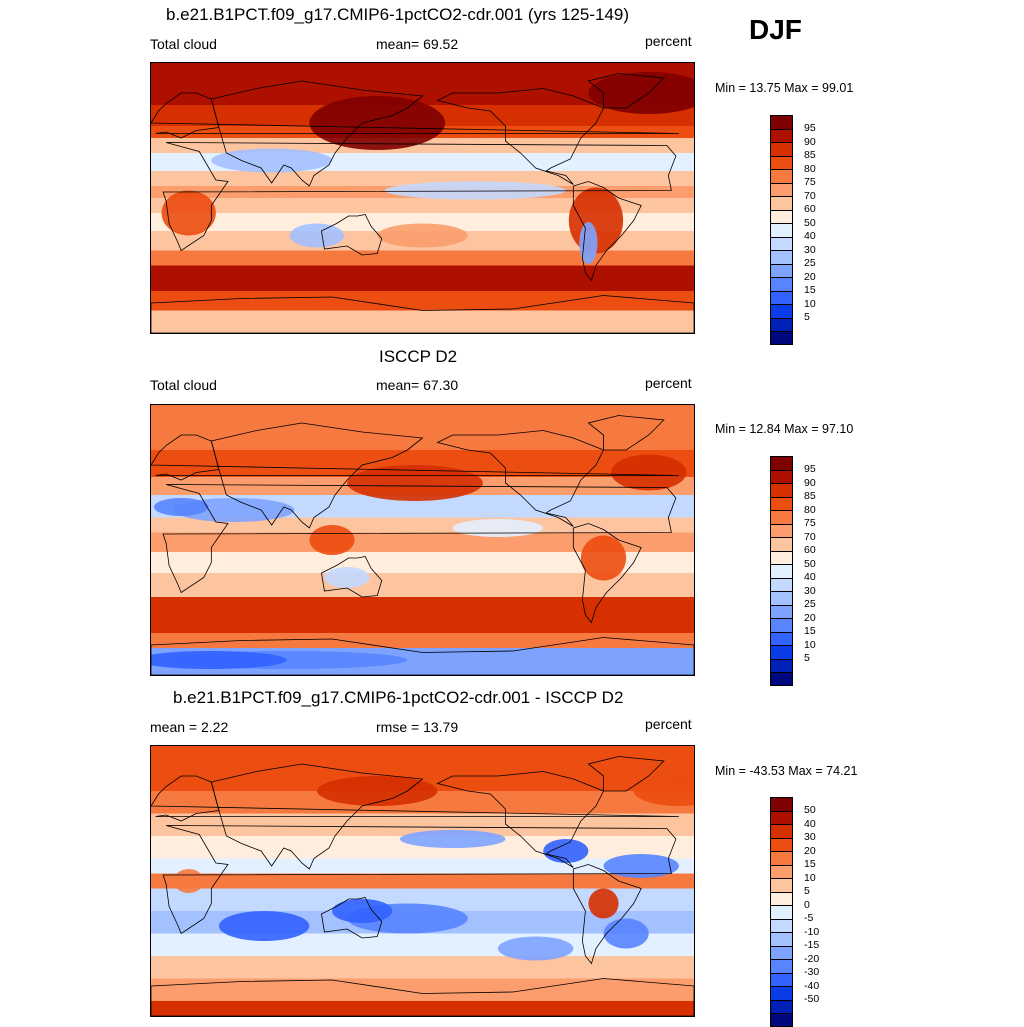  Describe the element at coordinates (810, 168) in the screenshot. I see `colorbar-tick-label: 80` at that location.